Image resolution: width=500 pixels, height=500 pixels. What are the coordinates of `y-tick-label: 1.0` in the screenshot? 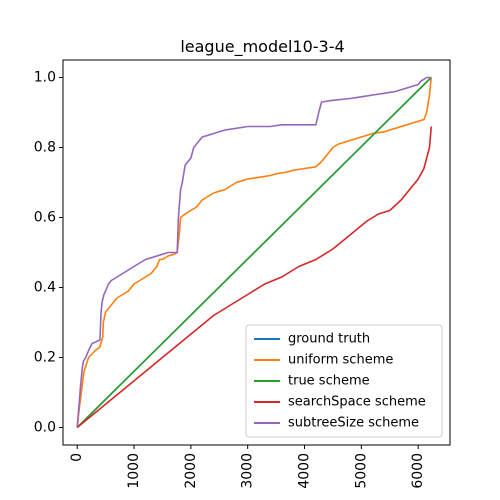 It's located at (45, 78).